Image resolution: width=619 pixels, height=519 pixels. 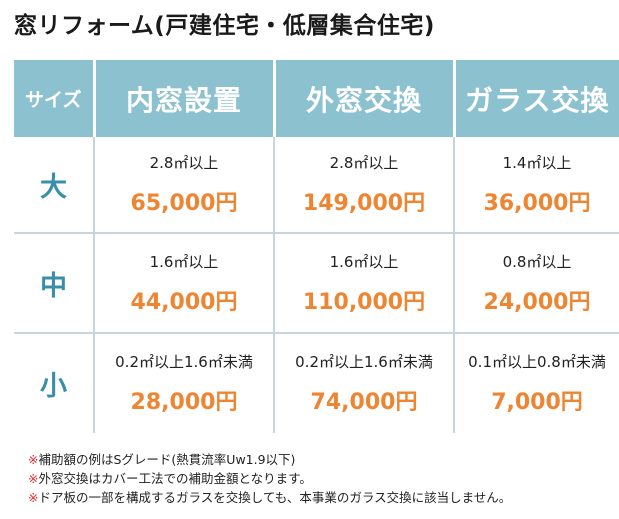 What do you see at coordinates (224, 26) in the screenshot?
I see `page-title: 窓リフォーム(戸建住宅・低層集合住宅)` at bounding box center [224, 26].